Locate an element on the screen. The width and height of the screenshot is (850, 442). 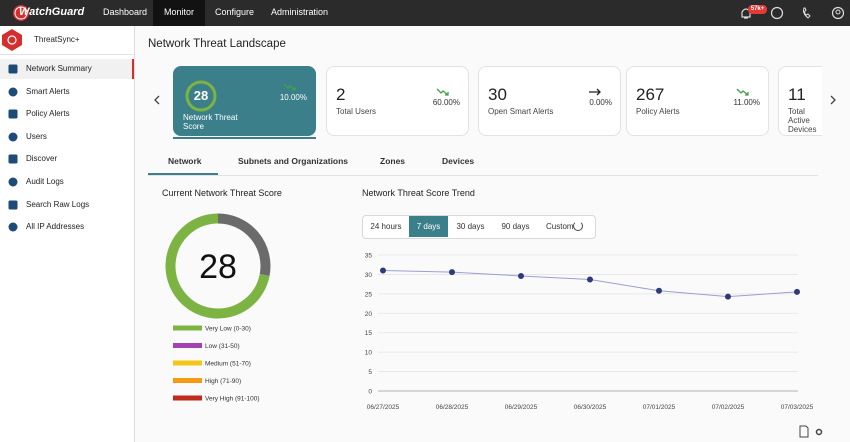
sidebar-label: Users is located at coordinates (36, 136).